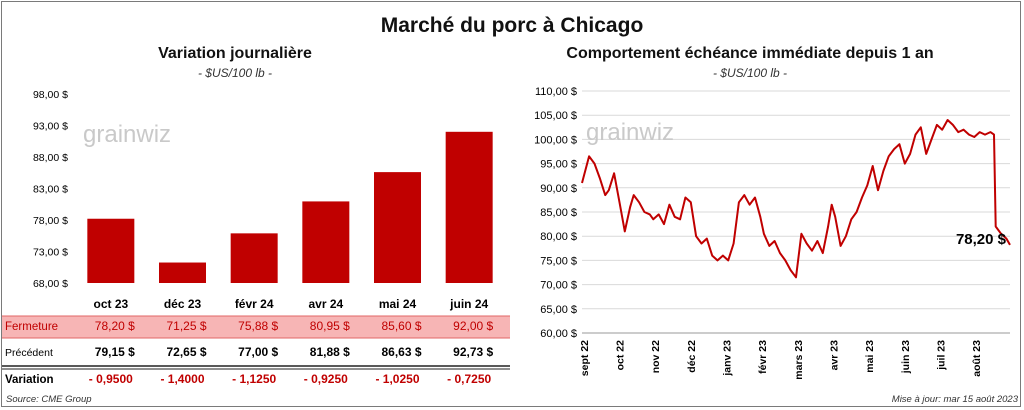  I want to click on left-chart-title: Variation journalière, so click(235, 53).